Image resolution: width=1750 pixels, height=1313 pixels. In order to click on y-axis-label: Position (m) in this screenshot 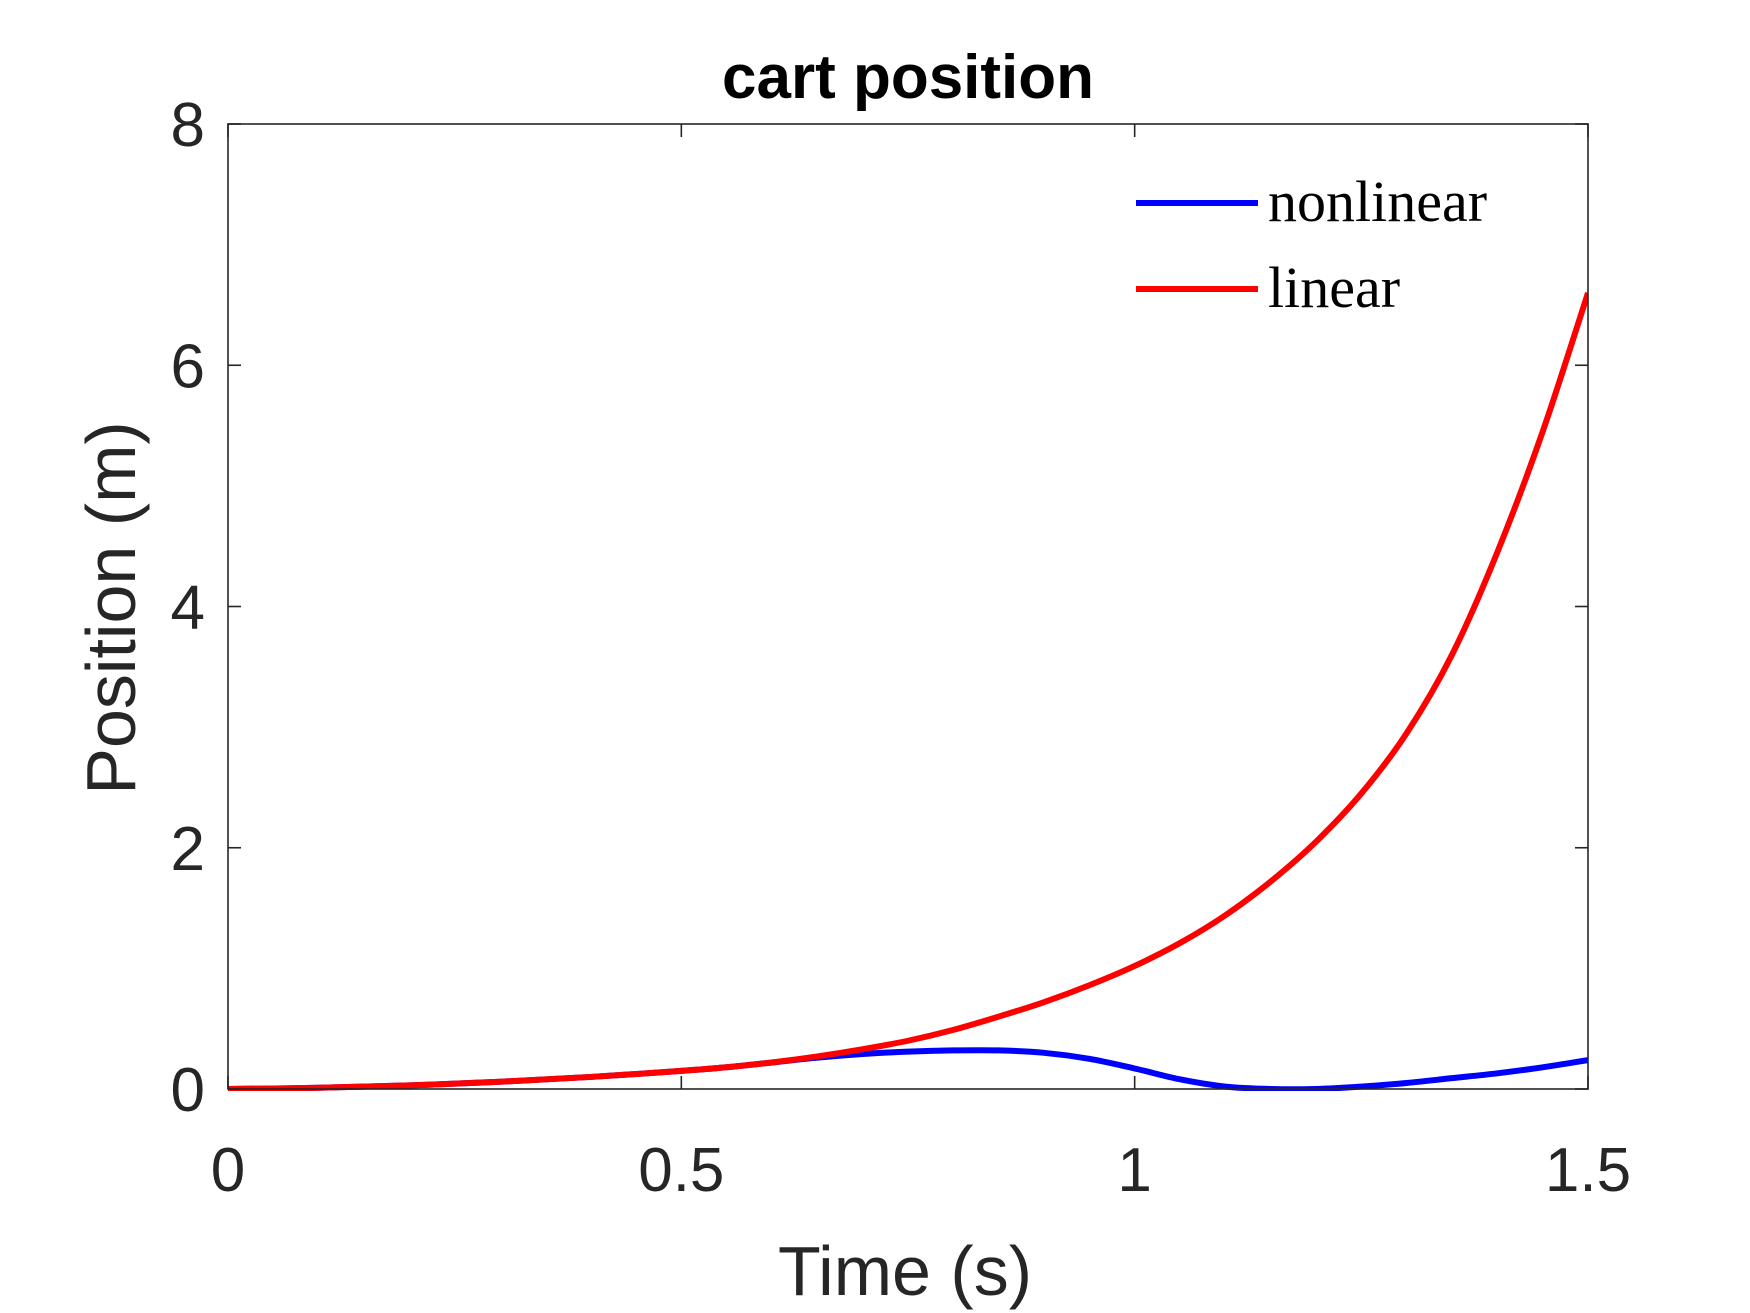, I will do `click(111, 607)`.